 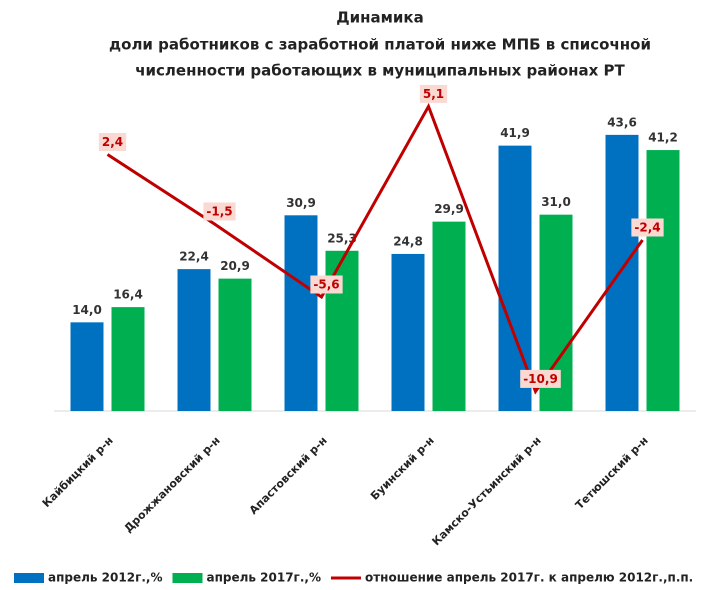 What do you see at coordinates (622, 122) in the screenshot?
I see `bar-value-label: 43,6` at bounding box center [622, 122].